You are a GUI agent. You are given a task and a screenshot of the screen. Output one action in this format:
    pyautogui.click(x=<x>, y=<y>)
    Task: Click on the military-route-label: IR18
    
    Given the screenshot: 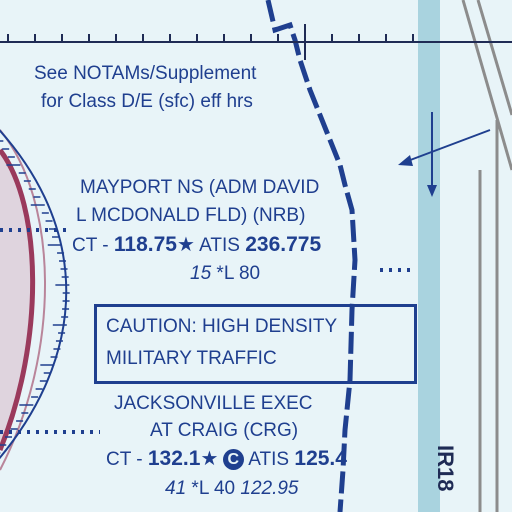 What is the action you would take?
    pyautogui.click(x=445, y=468)
    